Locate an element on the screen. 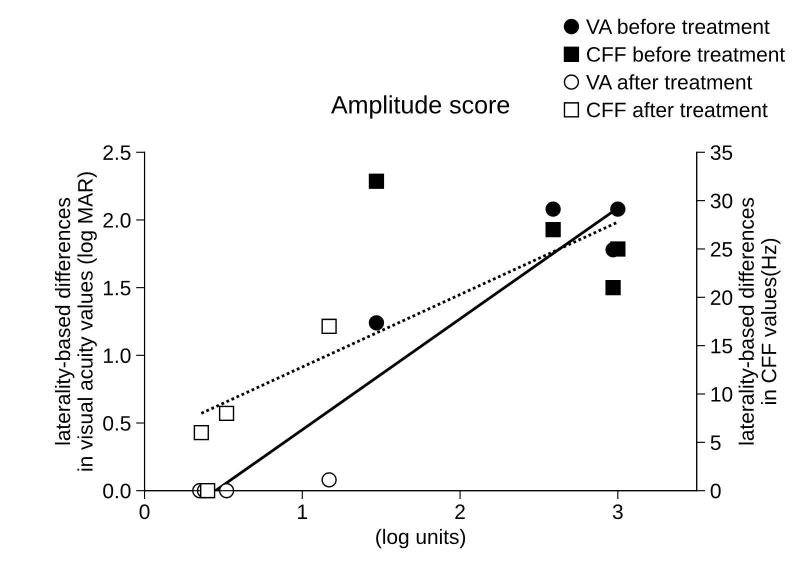 The image size is (812, 564). y-tick-label: 2.5 is located at coordinates (116, 152).